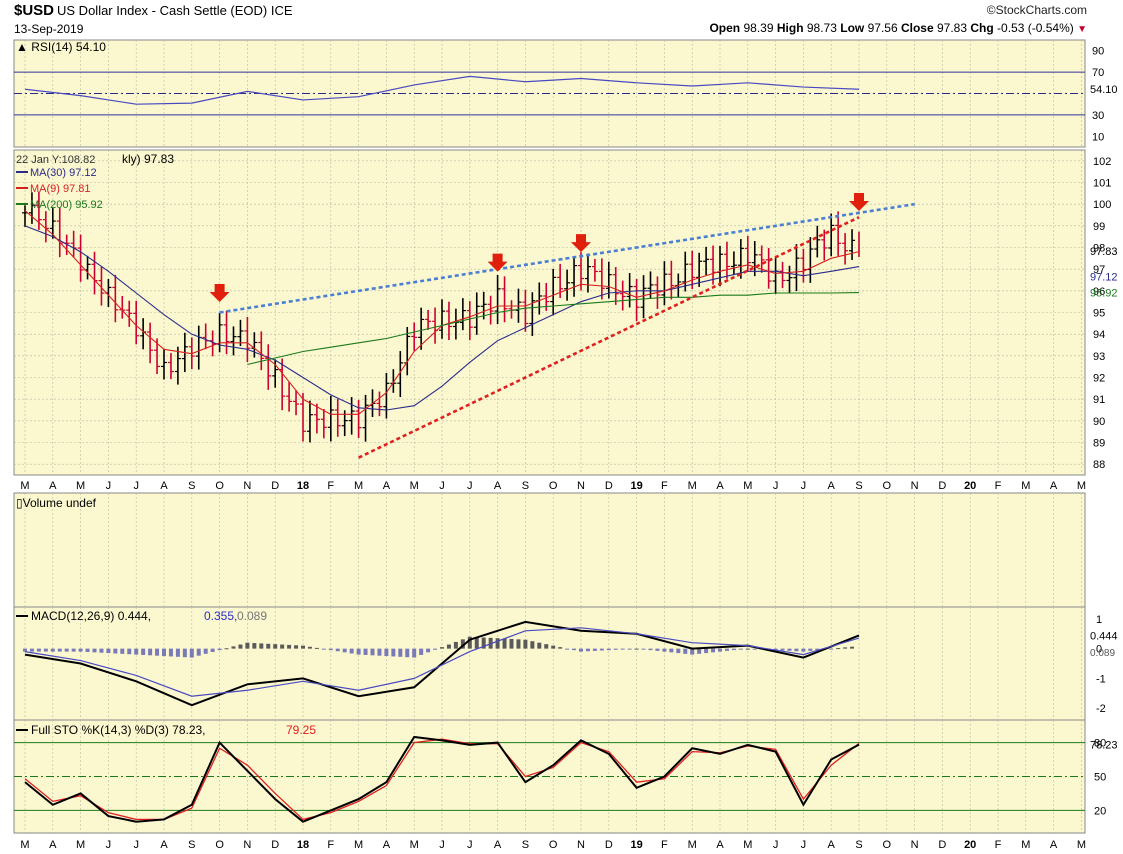  Describe the element at coordinates (549, 93) in the screenshot. I see `rsi-panel` at that location.